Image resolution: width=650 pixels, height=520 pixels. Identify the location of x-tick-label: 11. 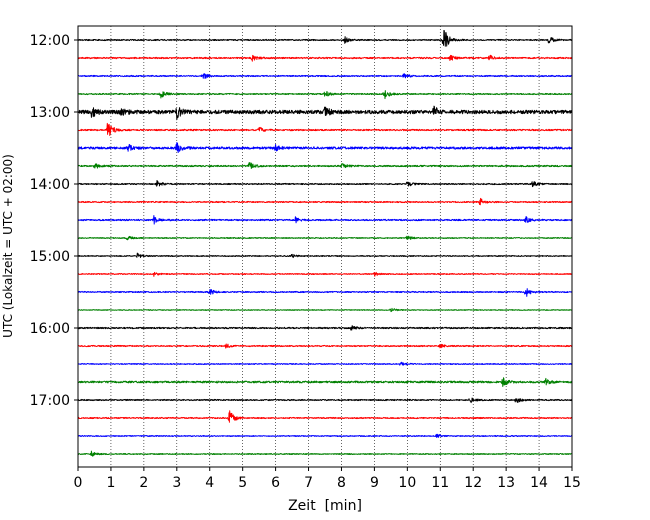
(440, 483).